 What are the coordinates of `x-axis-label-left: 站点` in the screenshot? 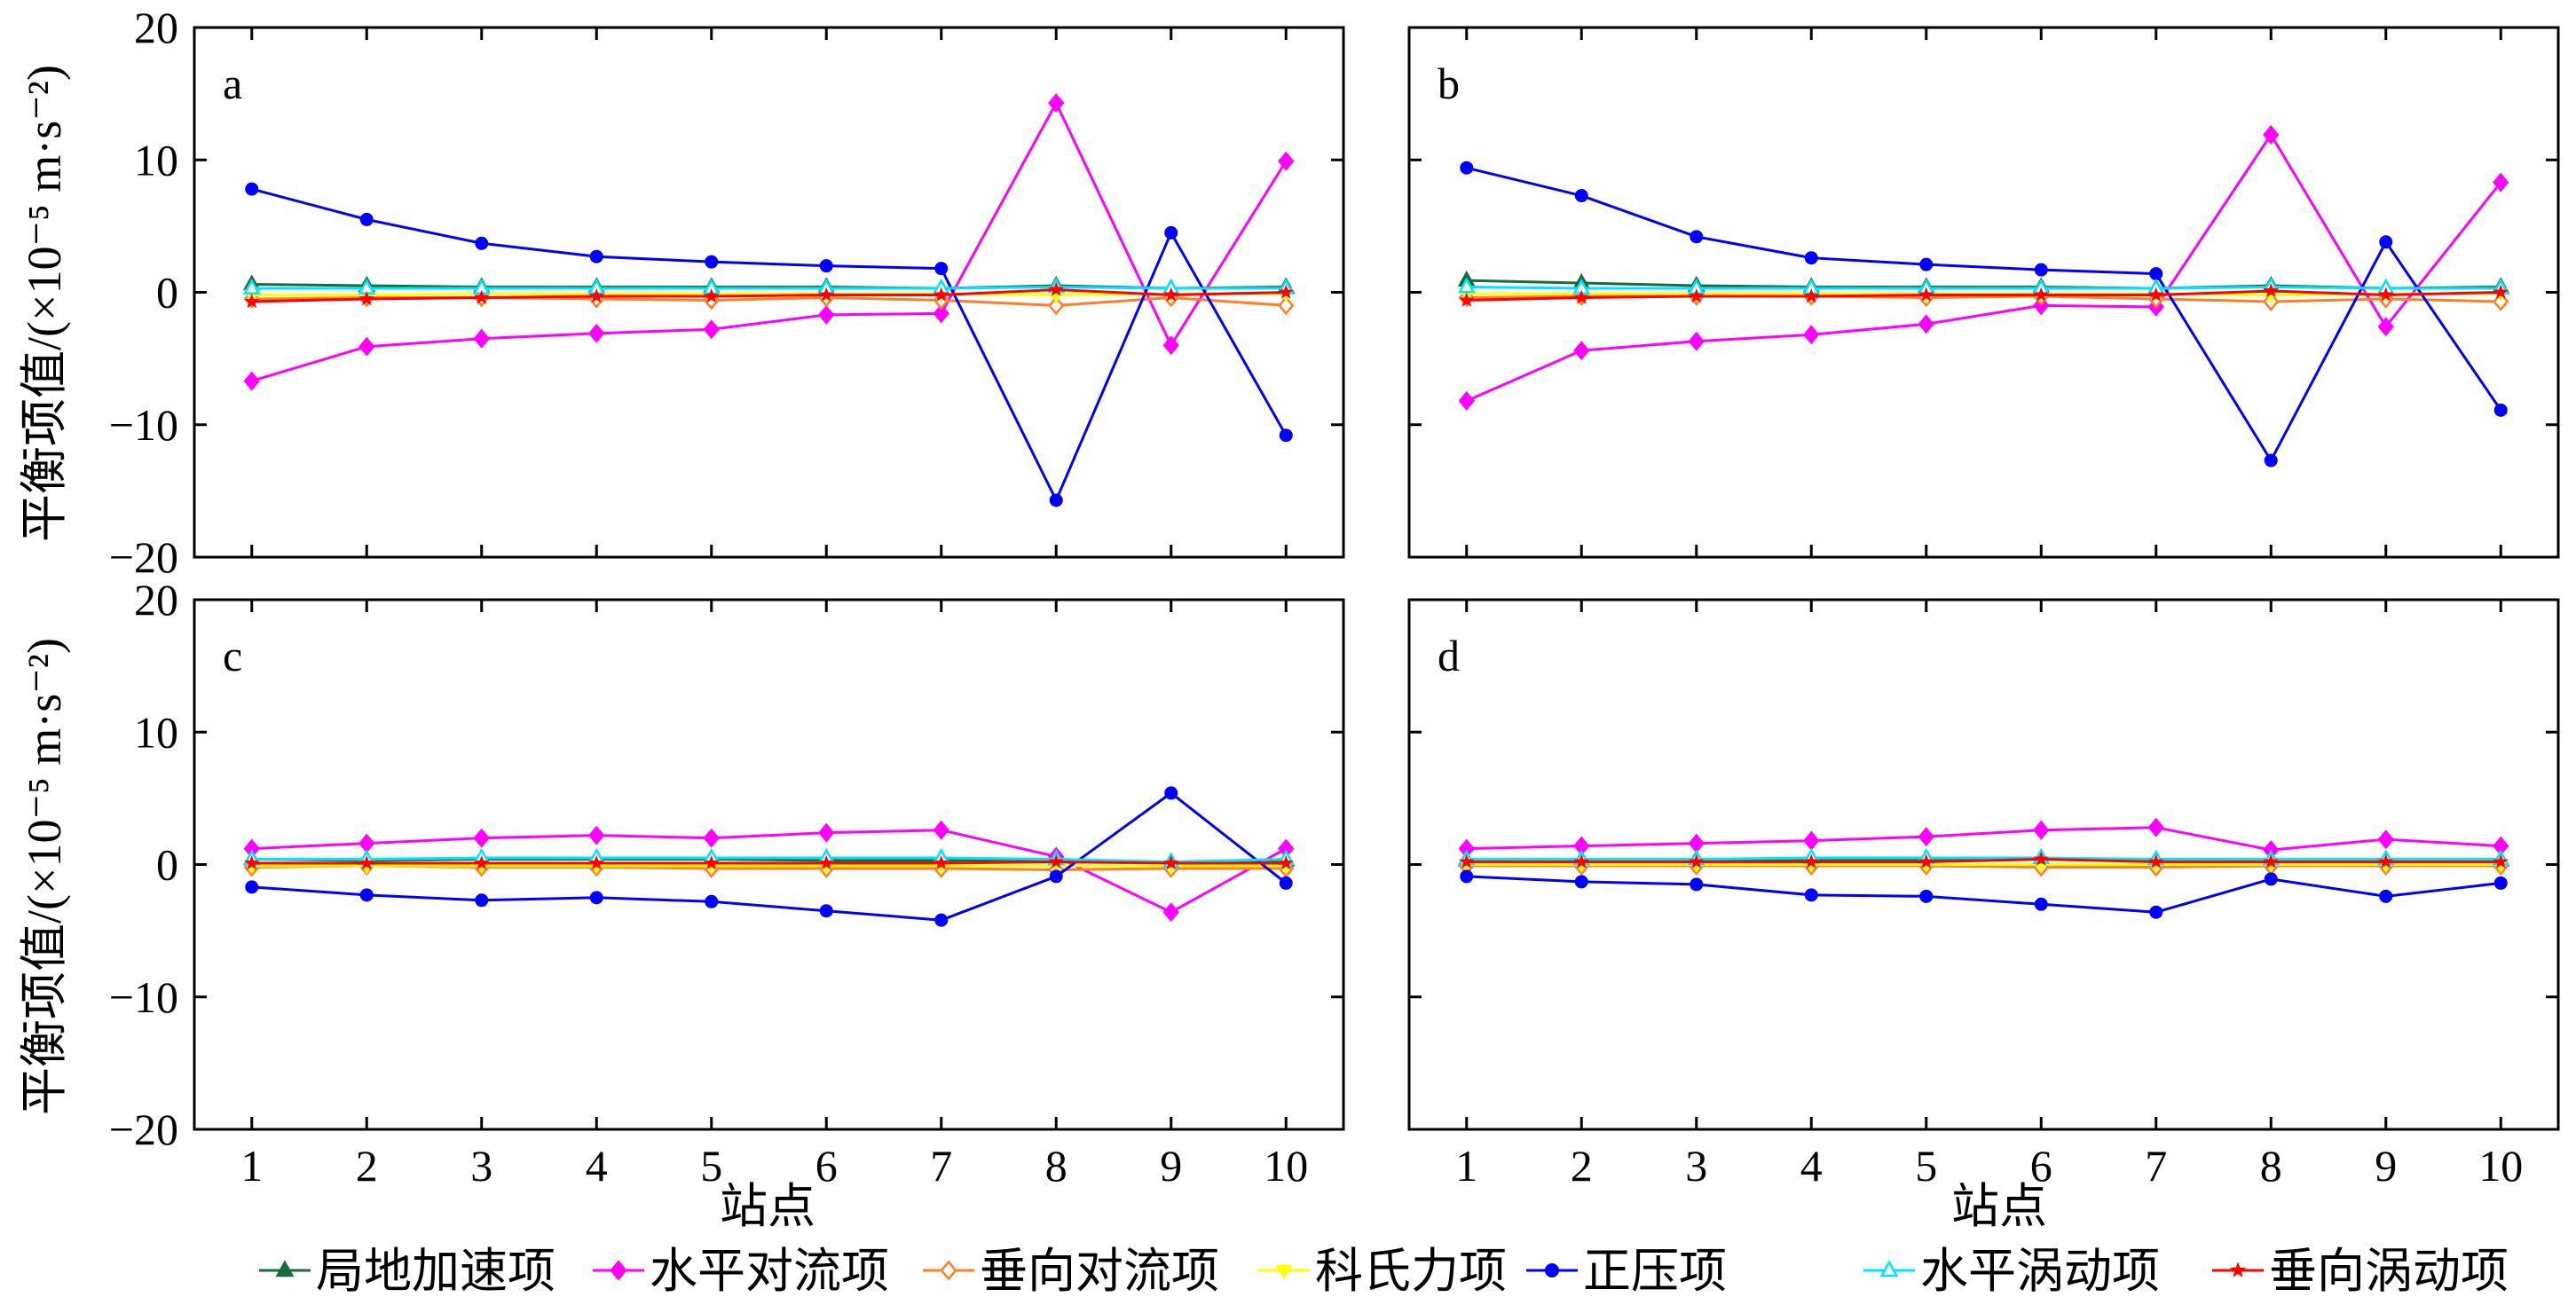 It's located at (767, 1206).